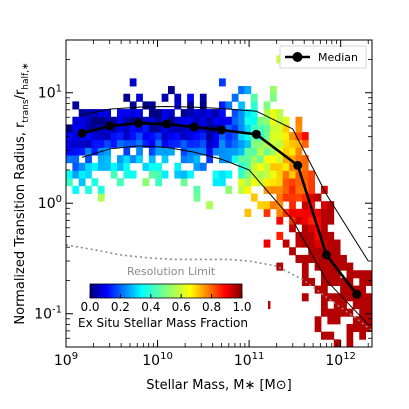 Image resolution: width=409 pixels, height=409 pixels. I want to click on x-tick-label: 1010, so click(157, 360).